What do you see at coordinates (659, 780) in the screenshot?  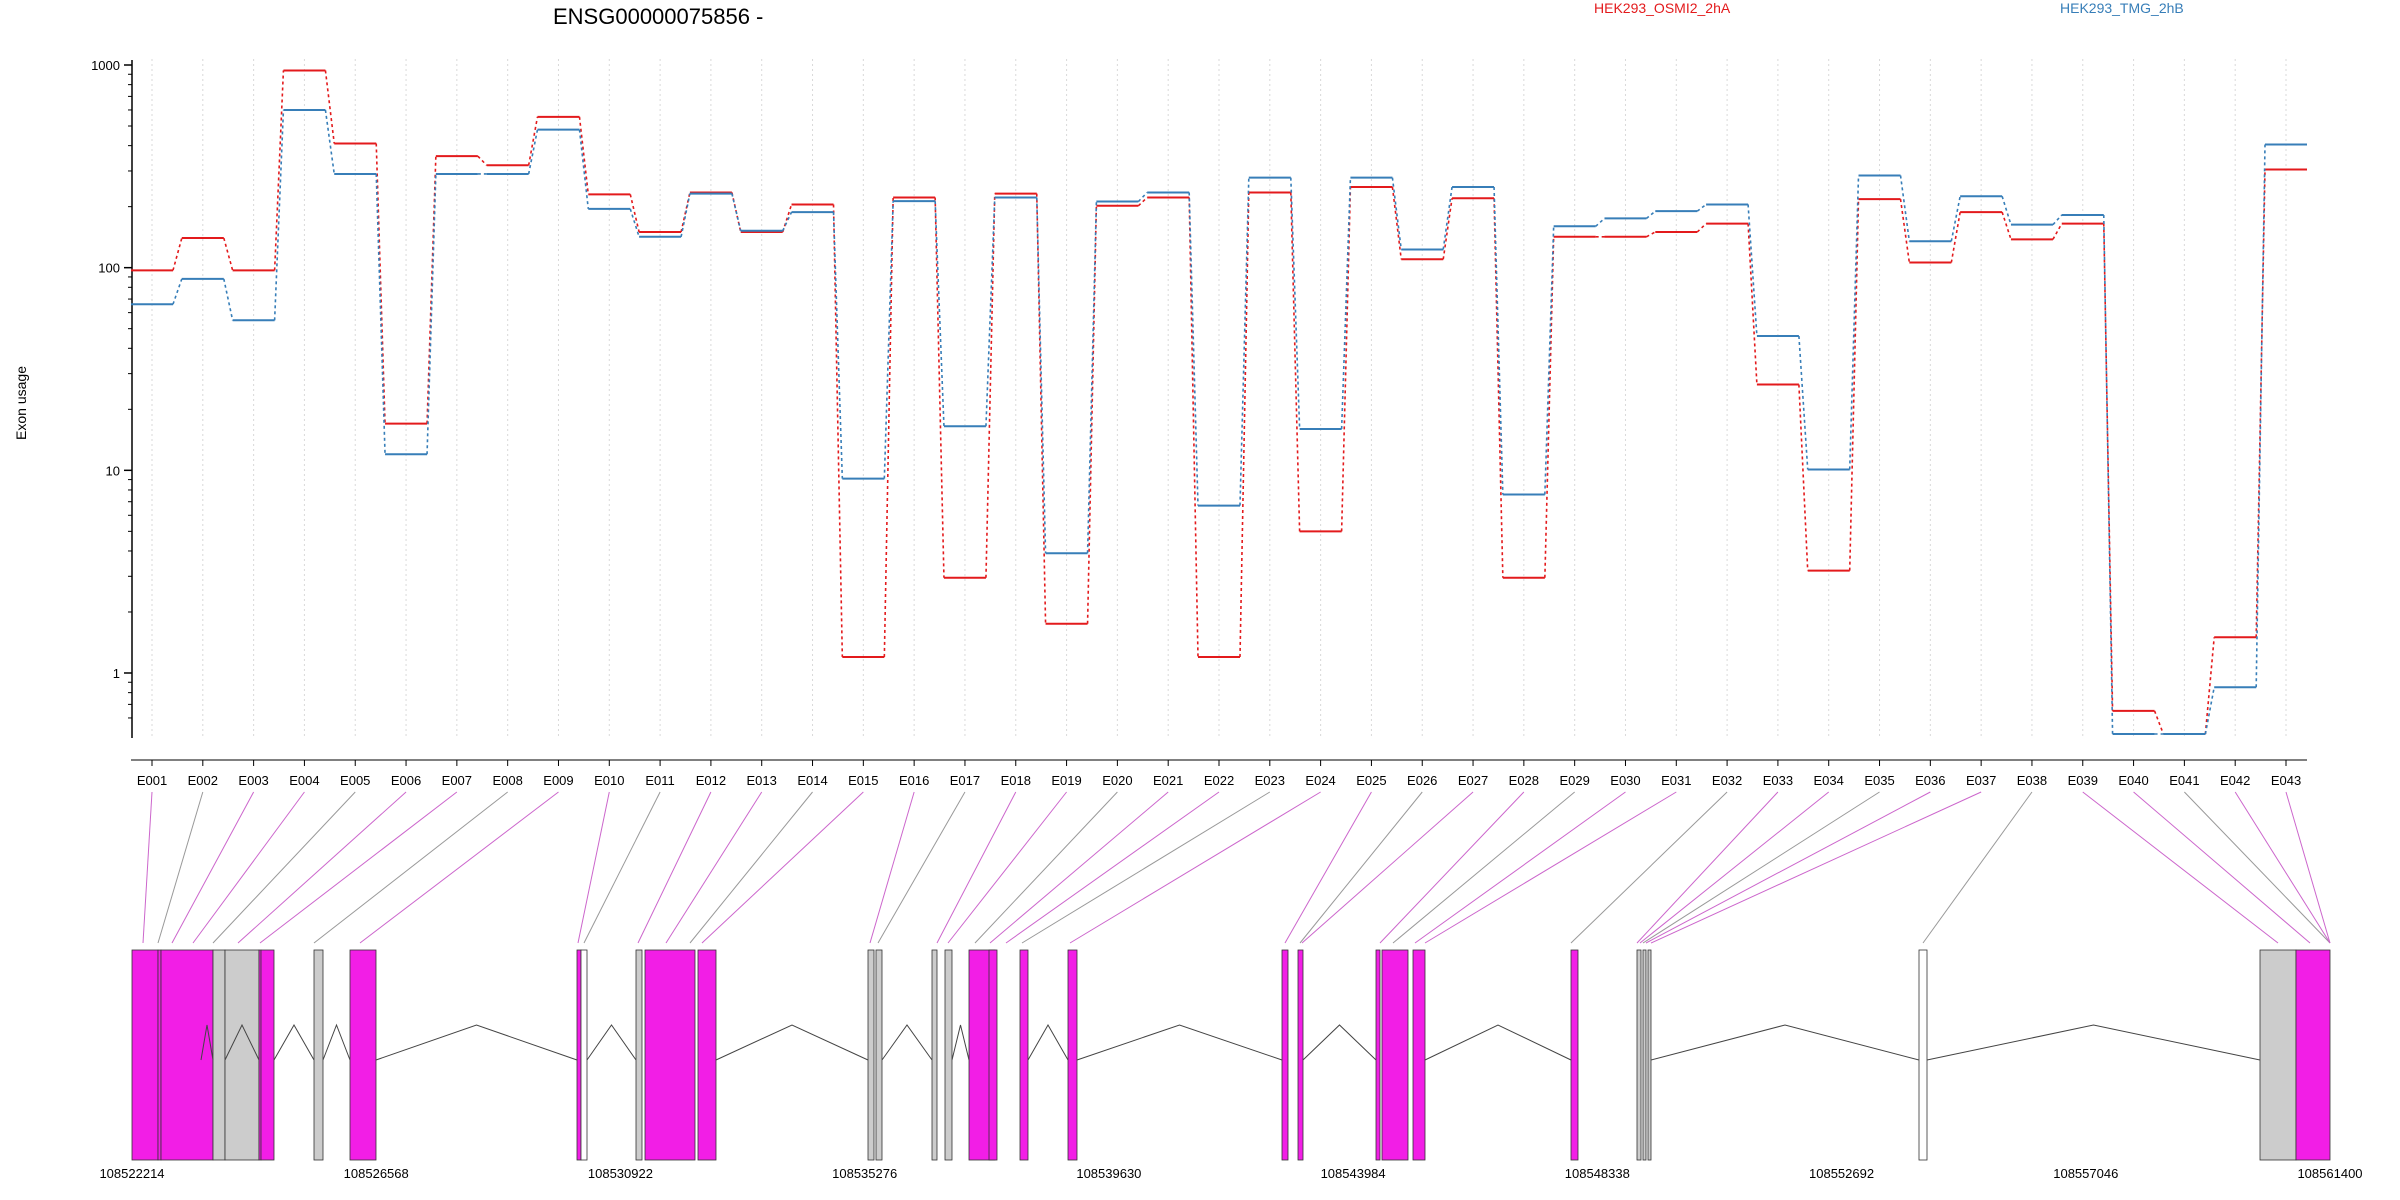 I see `x-tick-label-E011: E011` at bounding box center [659, 780].